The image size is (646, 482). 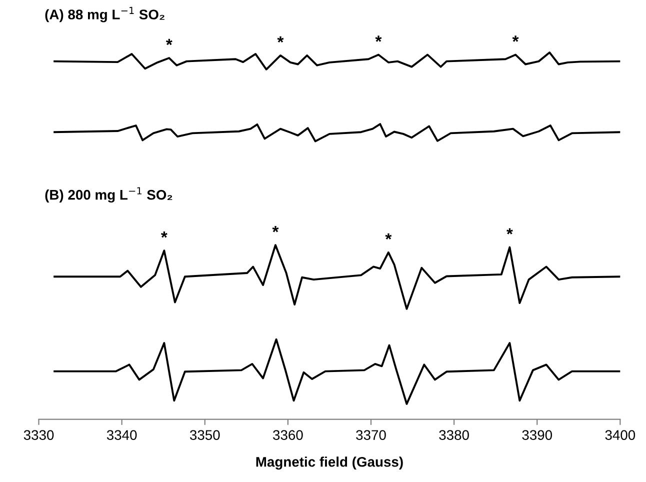 I want to click on x-tick-label: 3370, so click(x=371, y=435).